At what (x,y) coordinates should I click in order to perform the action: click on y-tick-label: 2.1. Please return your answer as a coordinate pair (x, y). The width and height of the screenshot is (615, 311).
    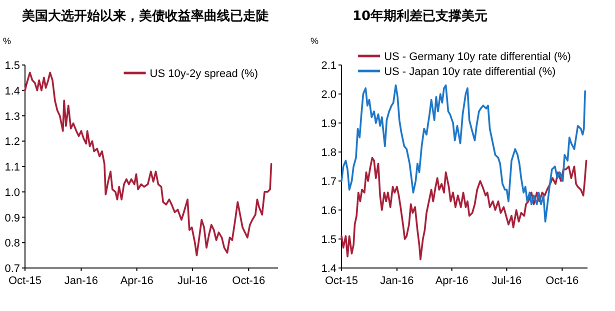
    Looking at the image, I should click on (328, 66).